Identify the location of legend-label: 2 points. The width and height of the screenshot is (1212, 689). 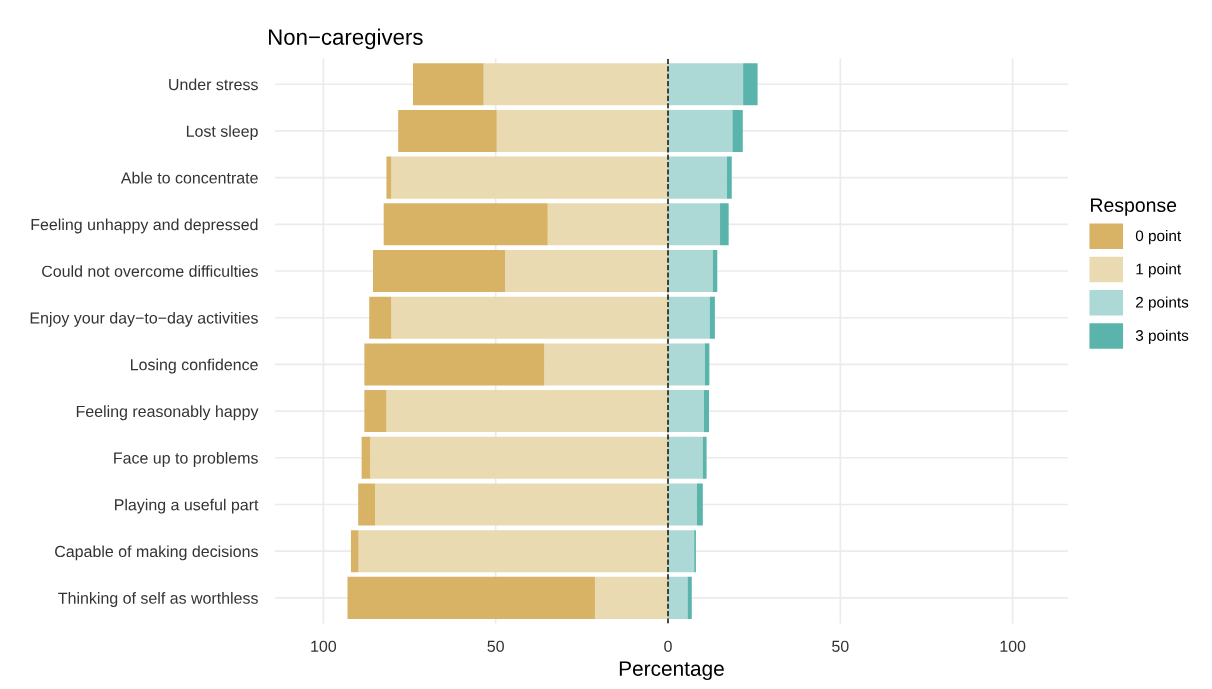
(1162, 303).